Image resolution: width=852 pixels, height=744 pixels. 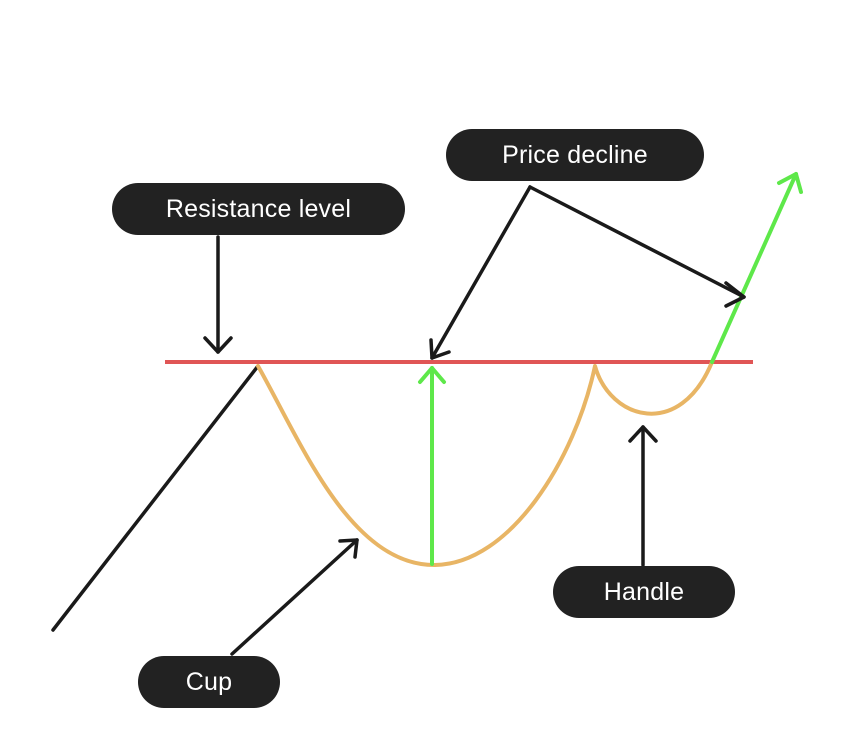 I want to click on price-decline-arrow-right, so click(x=637, y=246).